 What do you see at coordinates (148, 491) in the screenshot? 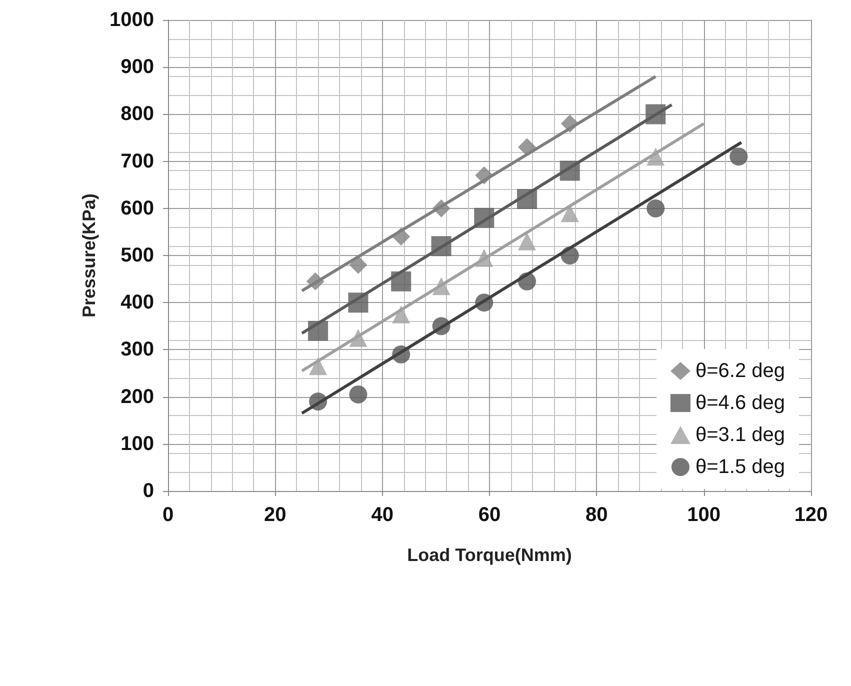
I see `y-tick-label: 0` at bounding box center [148, 491].